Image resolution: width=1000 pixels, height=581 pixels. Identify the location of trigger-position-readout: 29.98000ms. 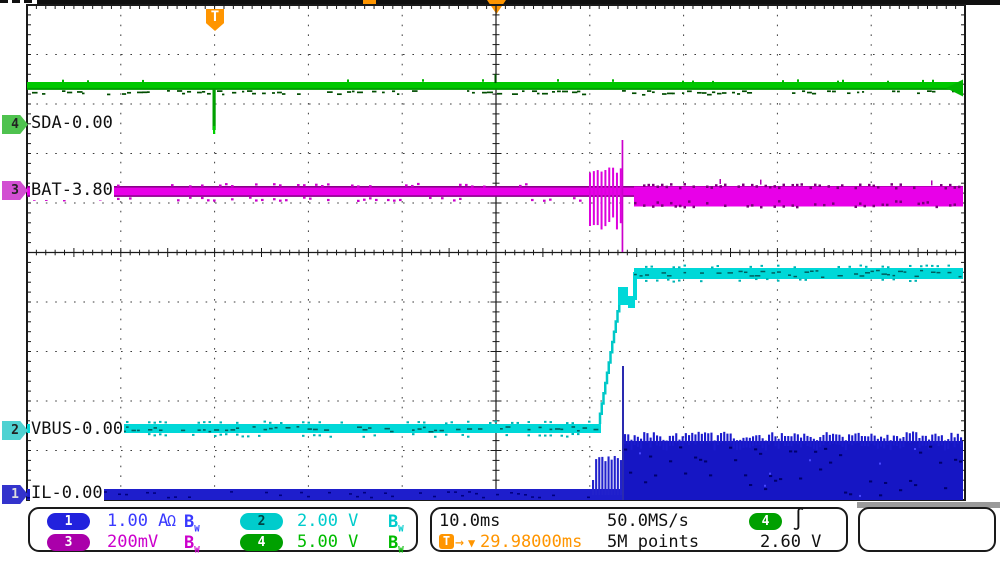
(531, 542).